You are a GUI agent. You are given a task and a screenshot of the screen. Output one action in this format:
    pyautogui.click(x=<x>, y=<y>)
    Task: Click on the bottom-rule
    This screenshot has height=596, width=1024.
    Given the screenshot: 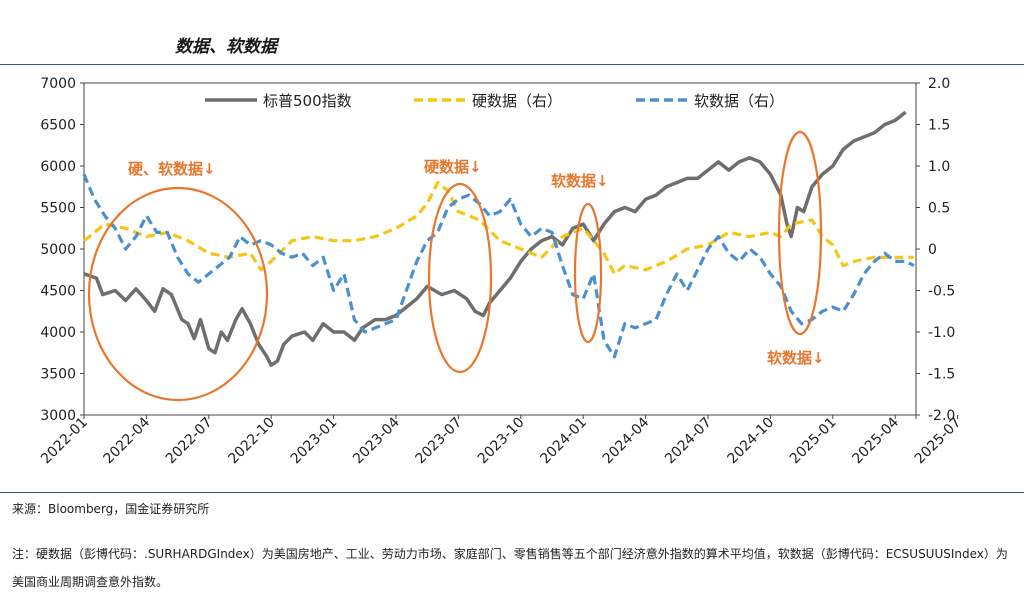 What is the action you would take?
    pyautogui.click(x=512, y=492)
    